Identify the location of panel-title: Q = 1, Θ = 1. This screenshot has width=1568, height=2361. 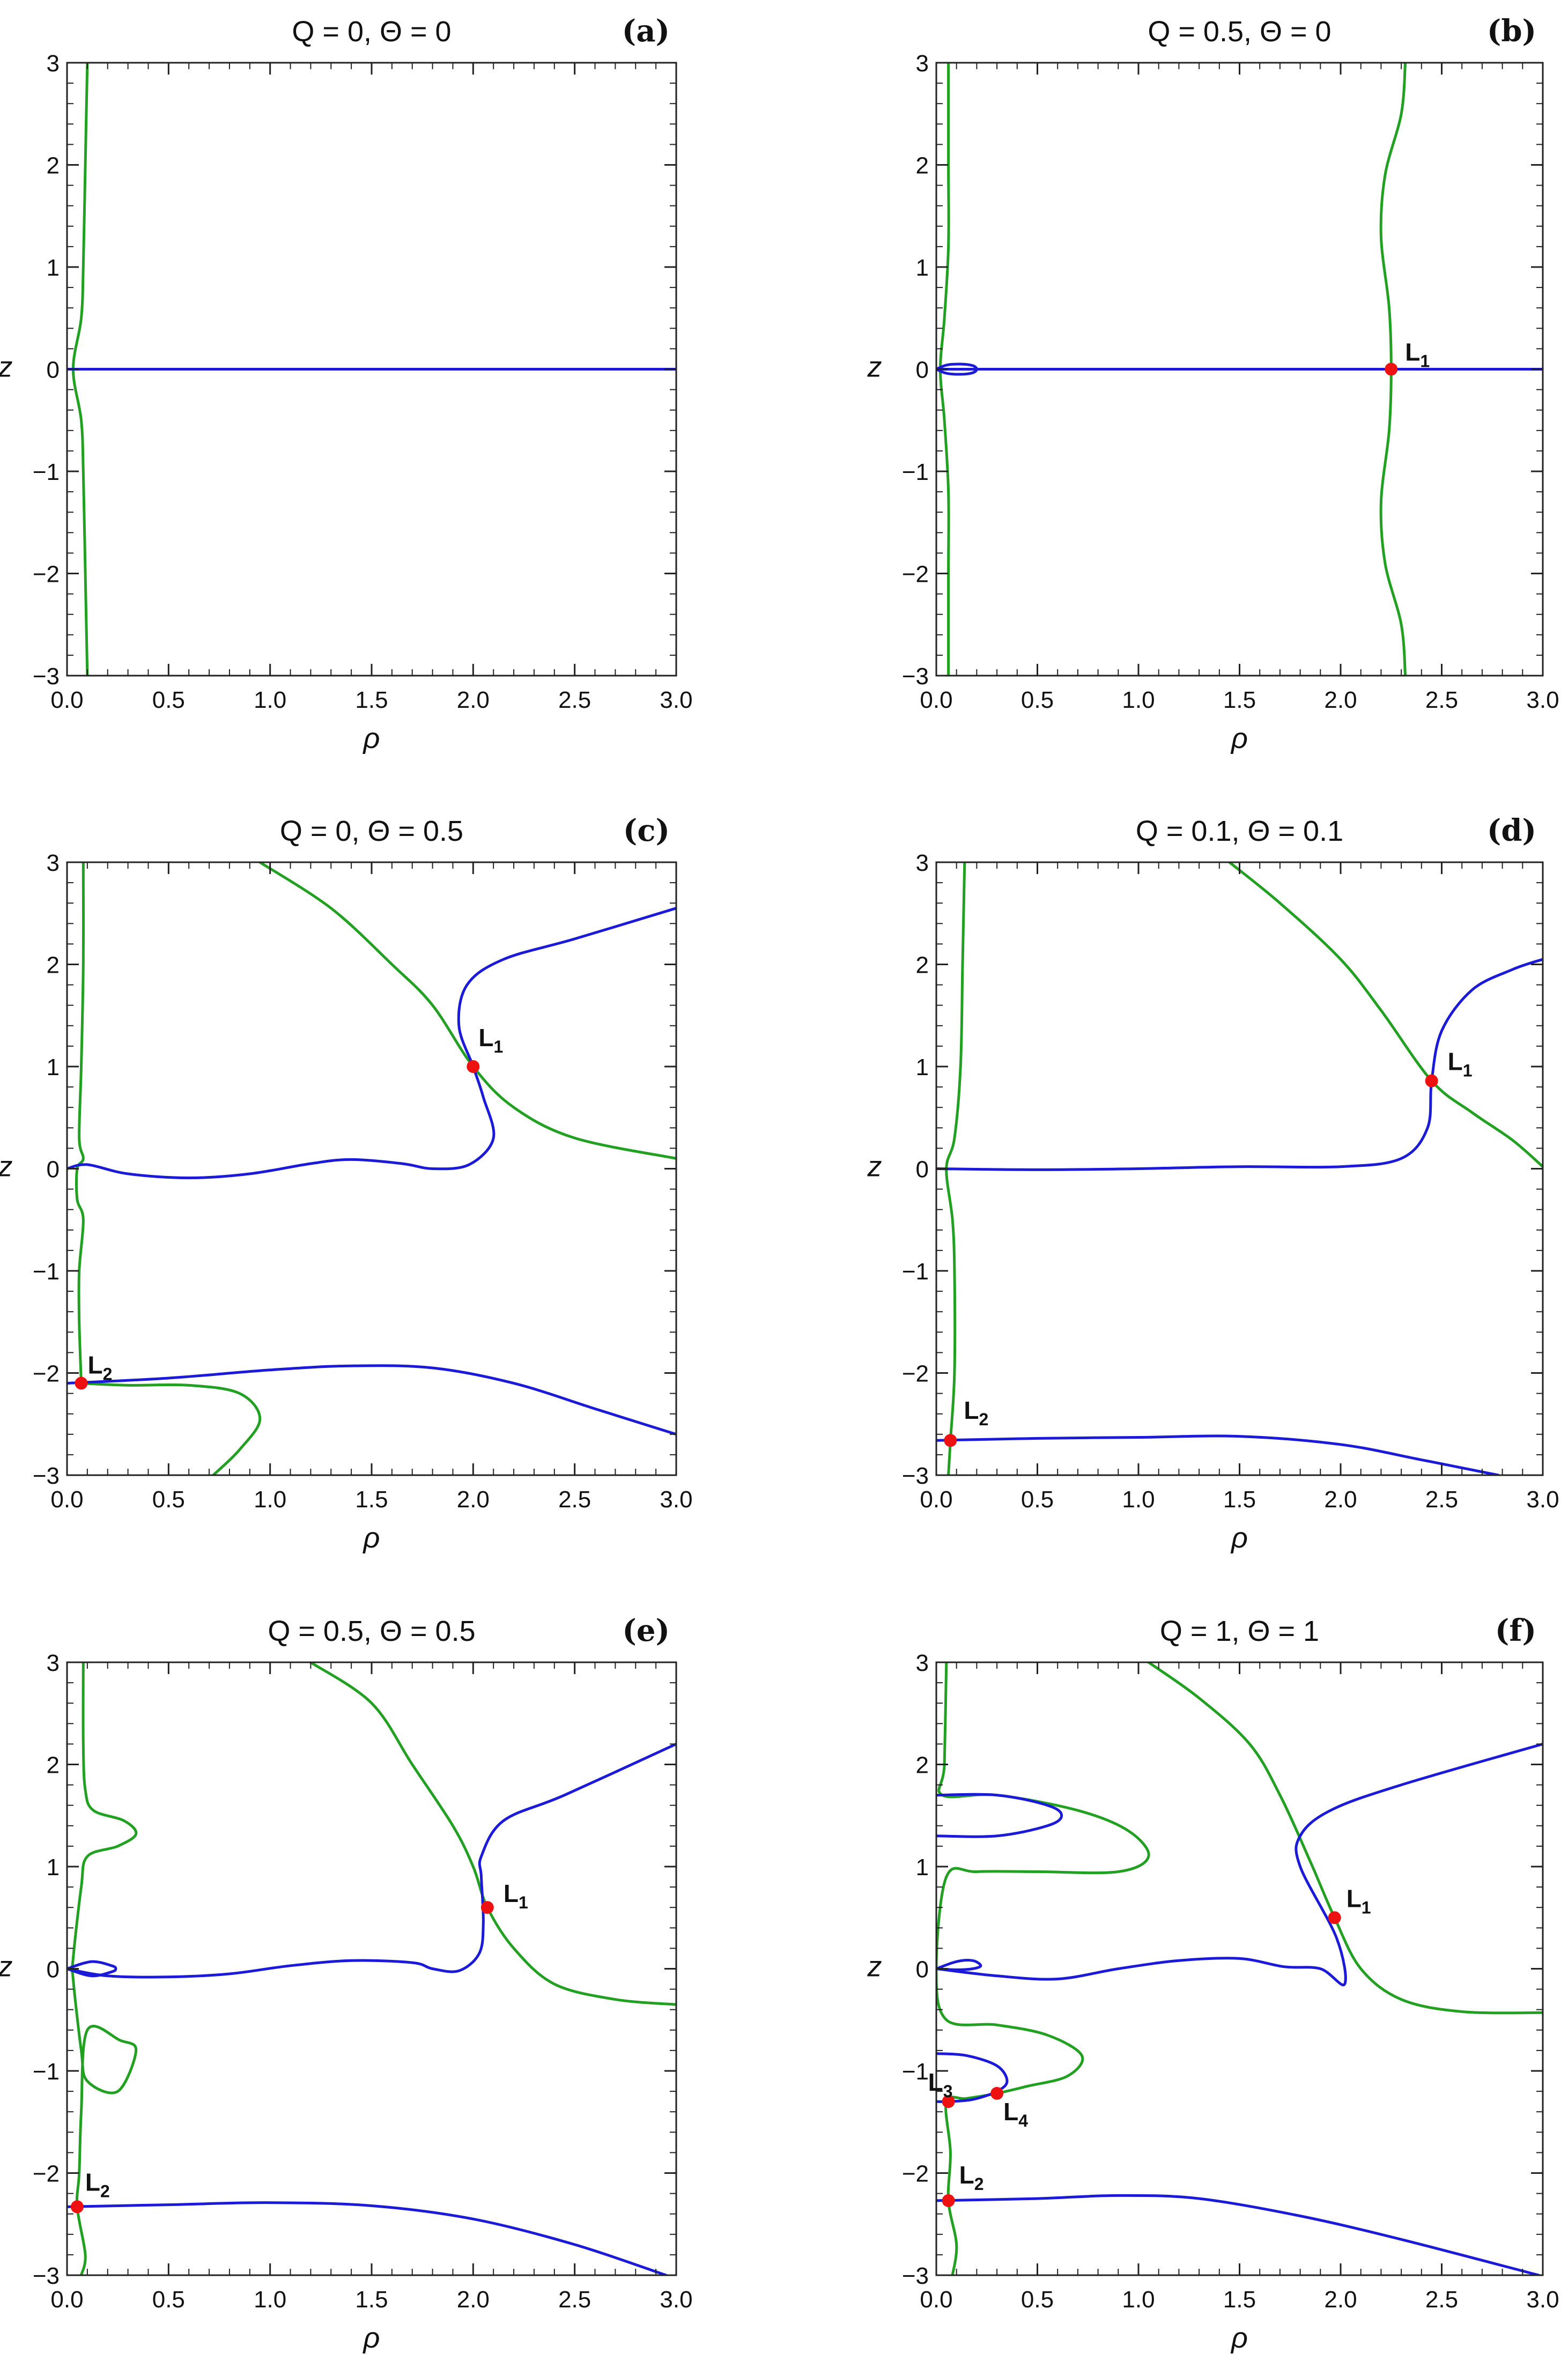
(1239, 1631).